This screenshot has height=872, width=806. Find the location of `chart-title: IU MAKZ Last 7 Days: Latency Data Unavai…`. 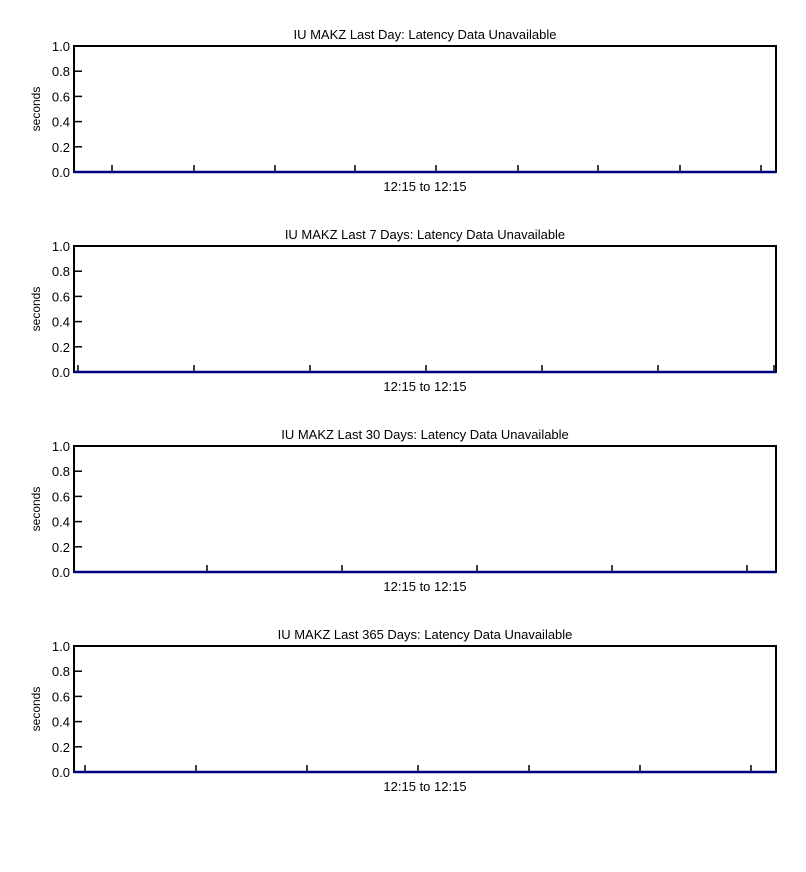

chart-title: IU MAKZ Last 7 Days: Latency Data Unavai… is located at coordinates (425, 234).